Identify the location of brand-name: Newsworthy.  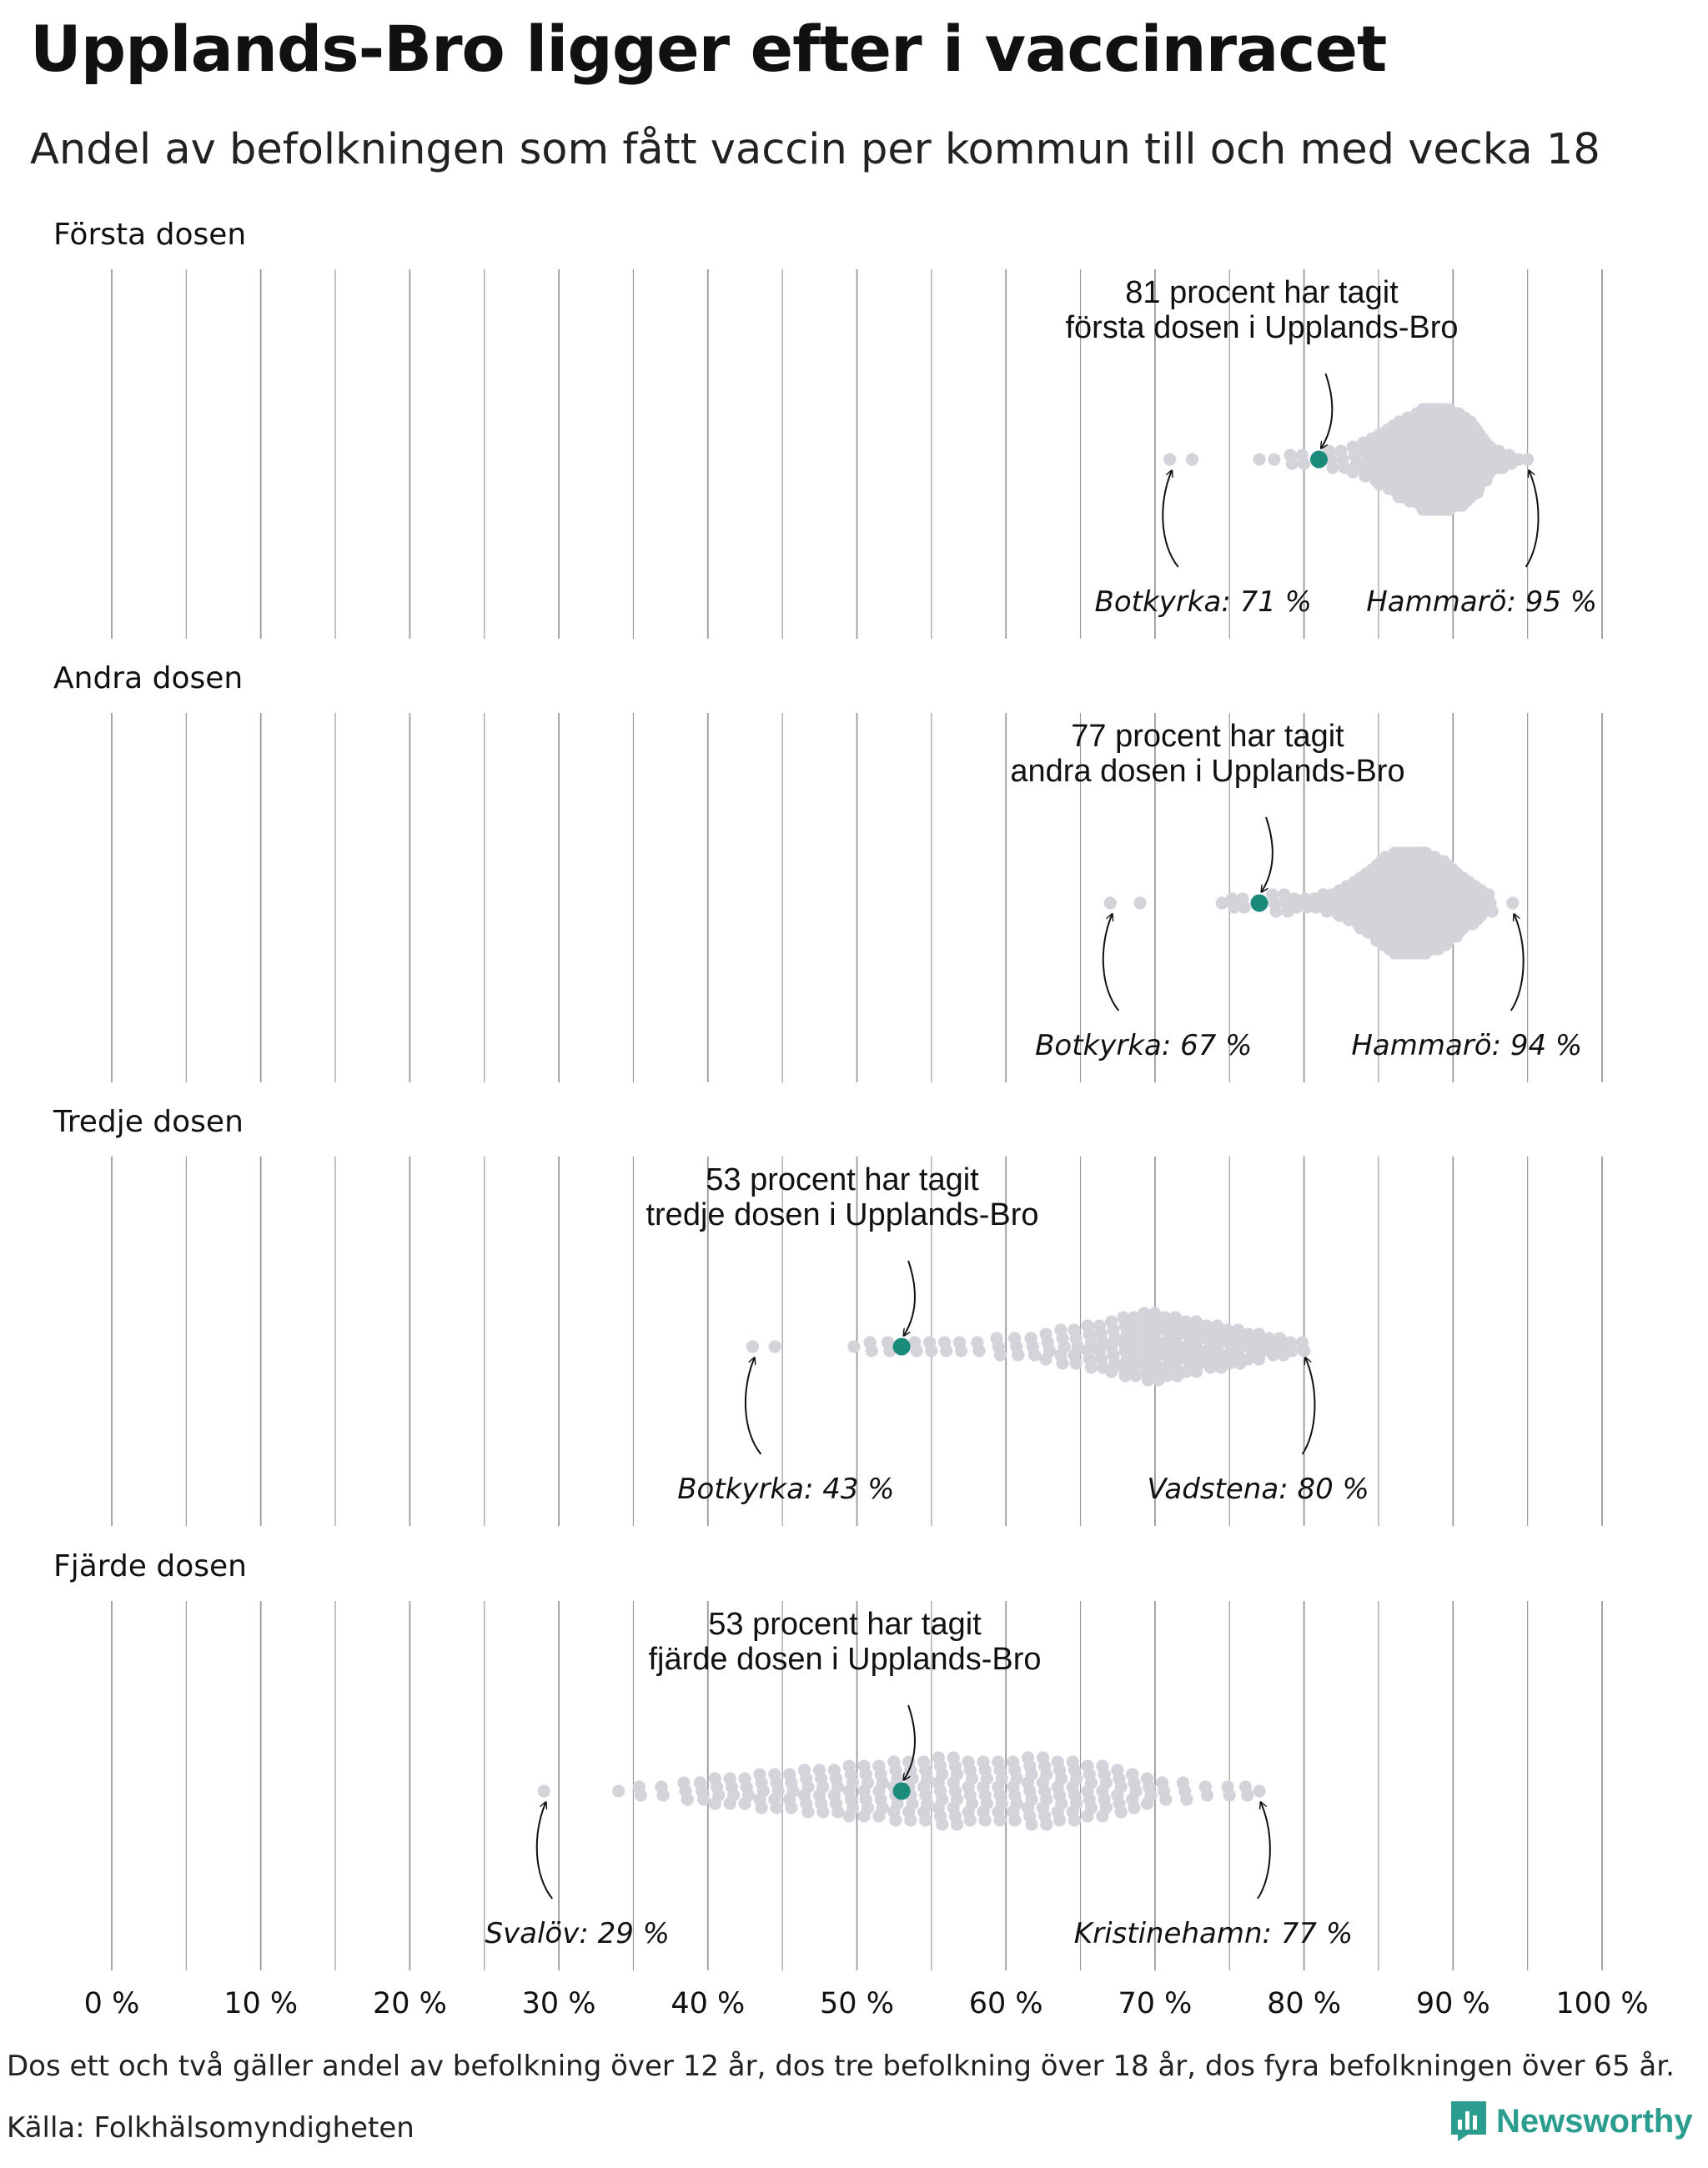
(1594, 2121).